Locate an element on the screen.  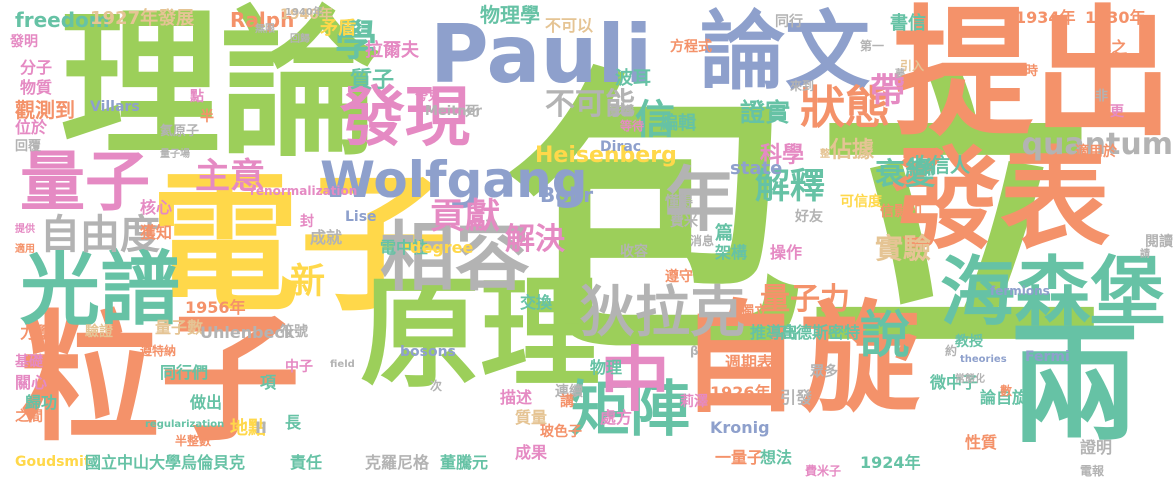
word-32: 衰變 is located at coordinates (905, 174).